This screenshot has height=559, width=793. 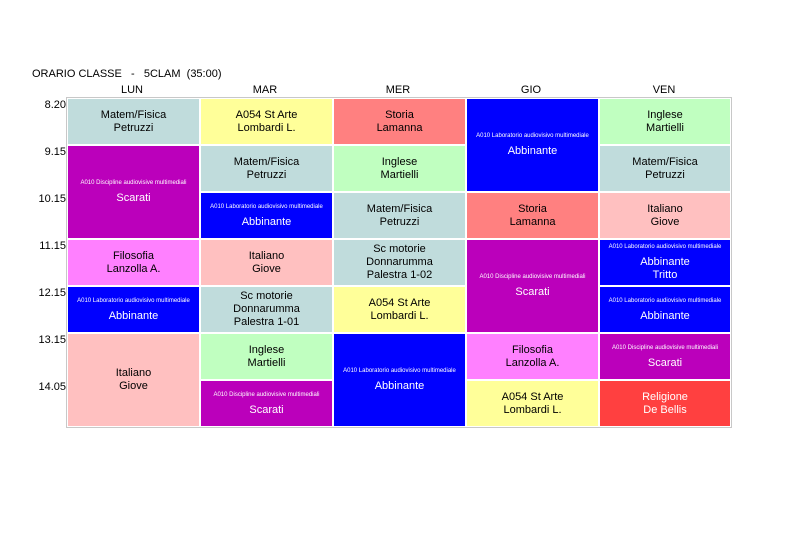 What do you see at coordinates (665, 396) in the screenshot?
I see `lesson-subject: Religione` at bounding box center [665, 396].